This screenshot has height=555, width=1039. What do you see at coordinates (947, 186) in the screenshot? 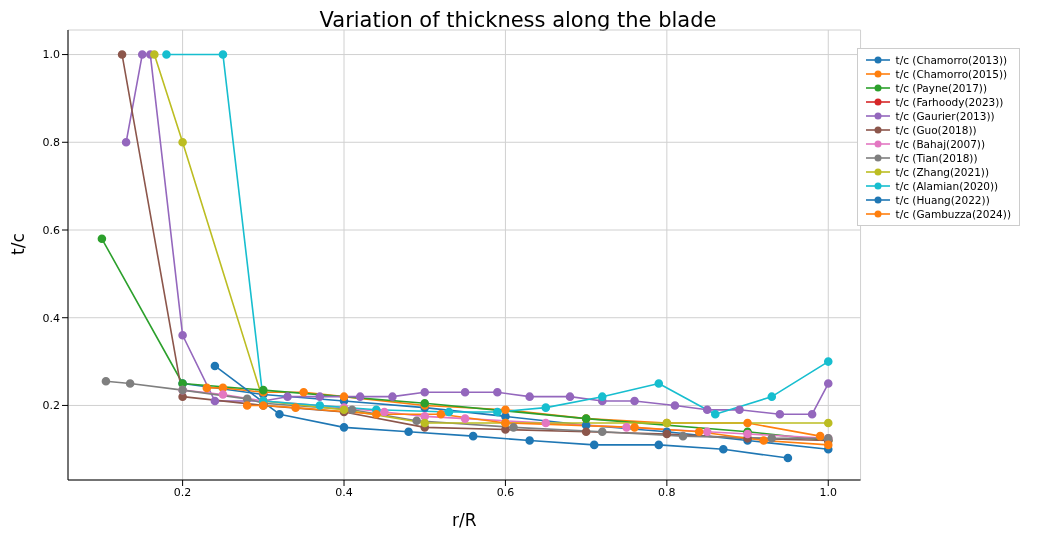
I see `legend-label: t/c (Alamian(2020))` at bounding box center [947, 186].